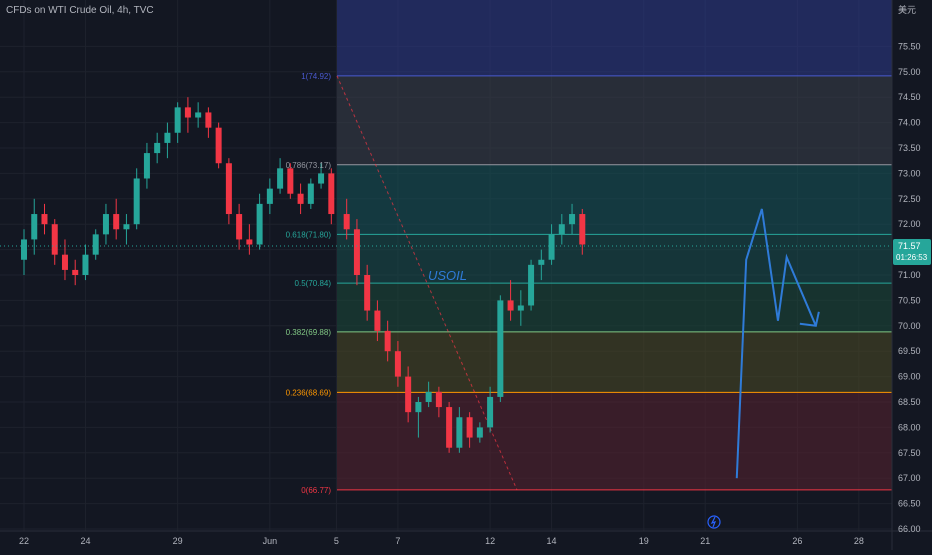  What do you see at coordinates (309, 332) in the screenshot?
I see `fib-label: 0.382(69.88)` at bounding box center [309, 332].